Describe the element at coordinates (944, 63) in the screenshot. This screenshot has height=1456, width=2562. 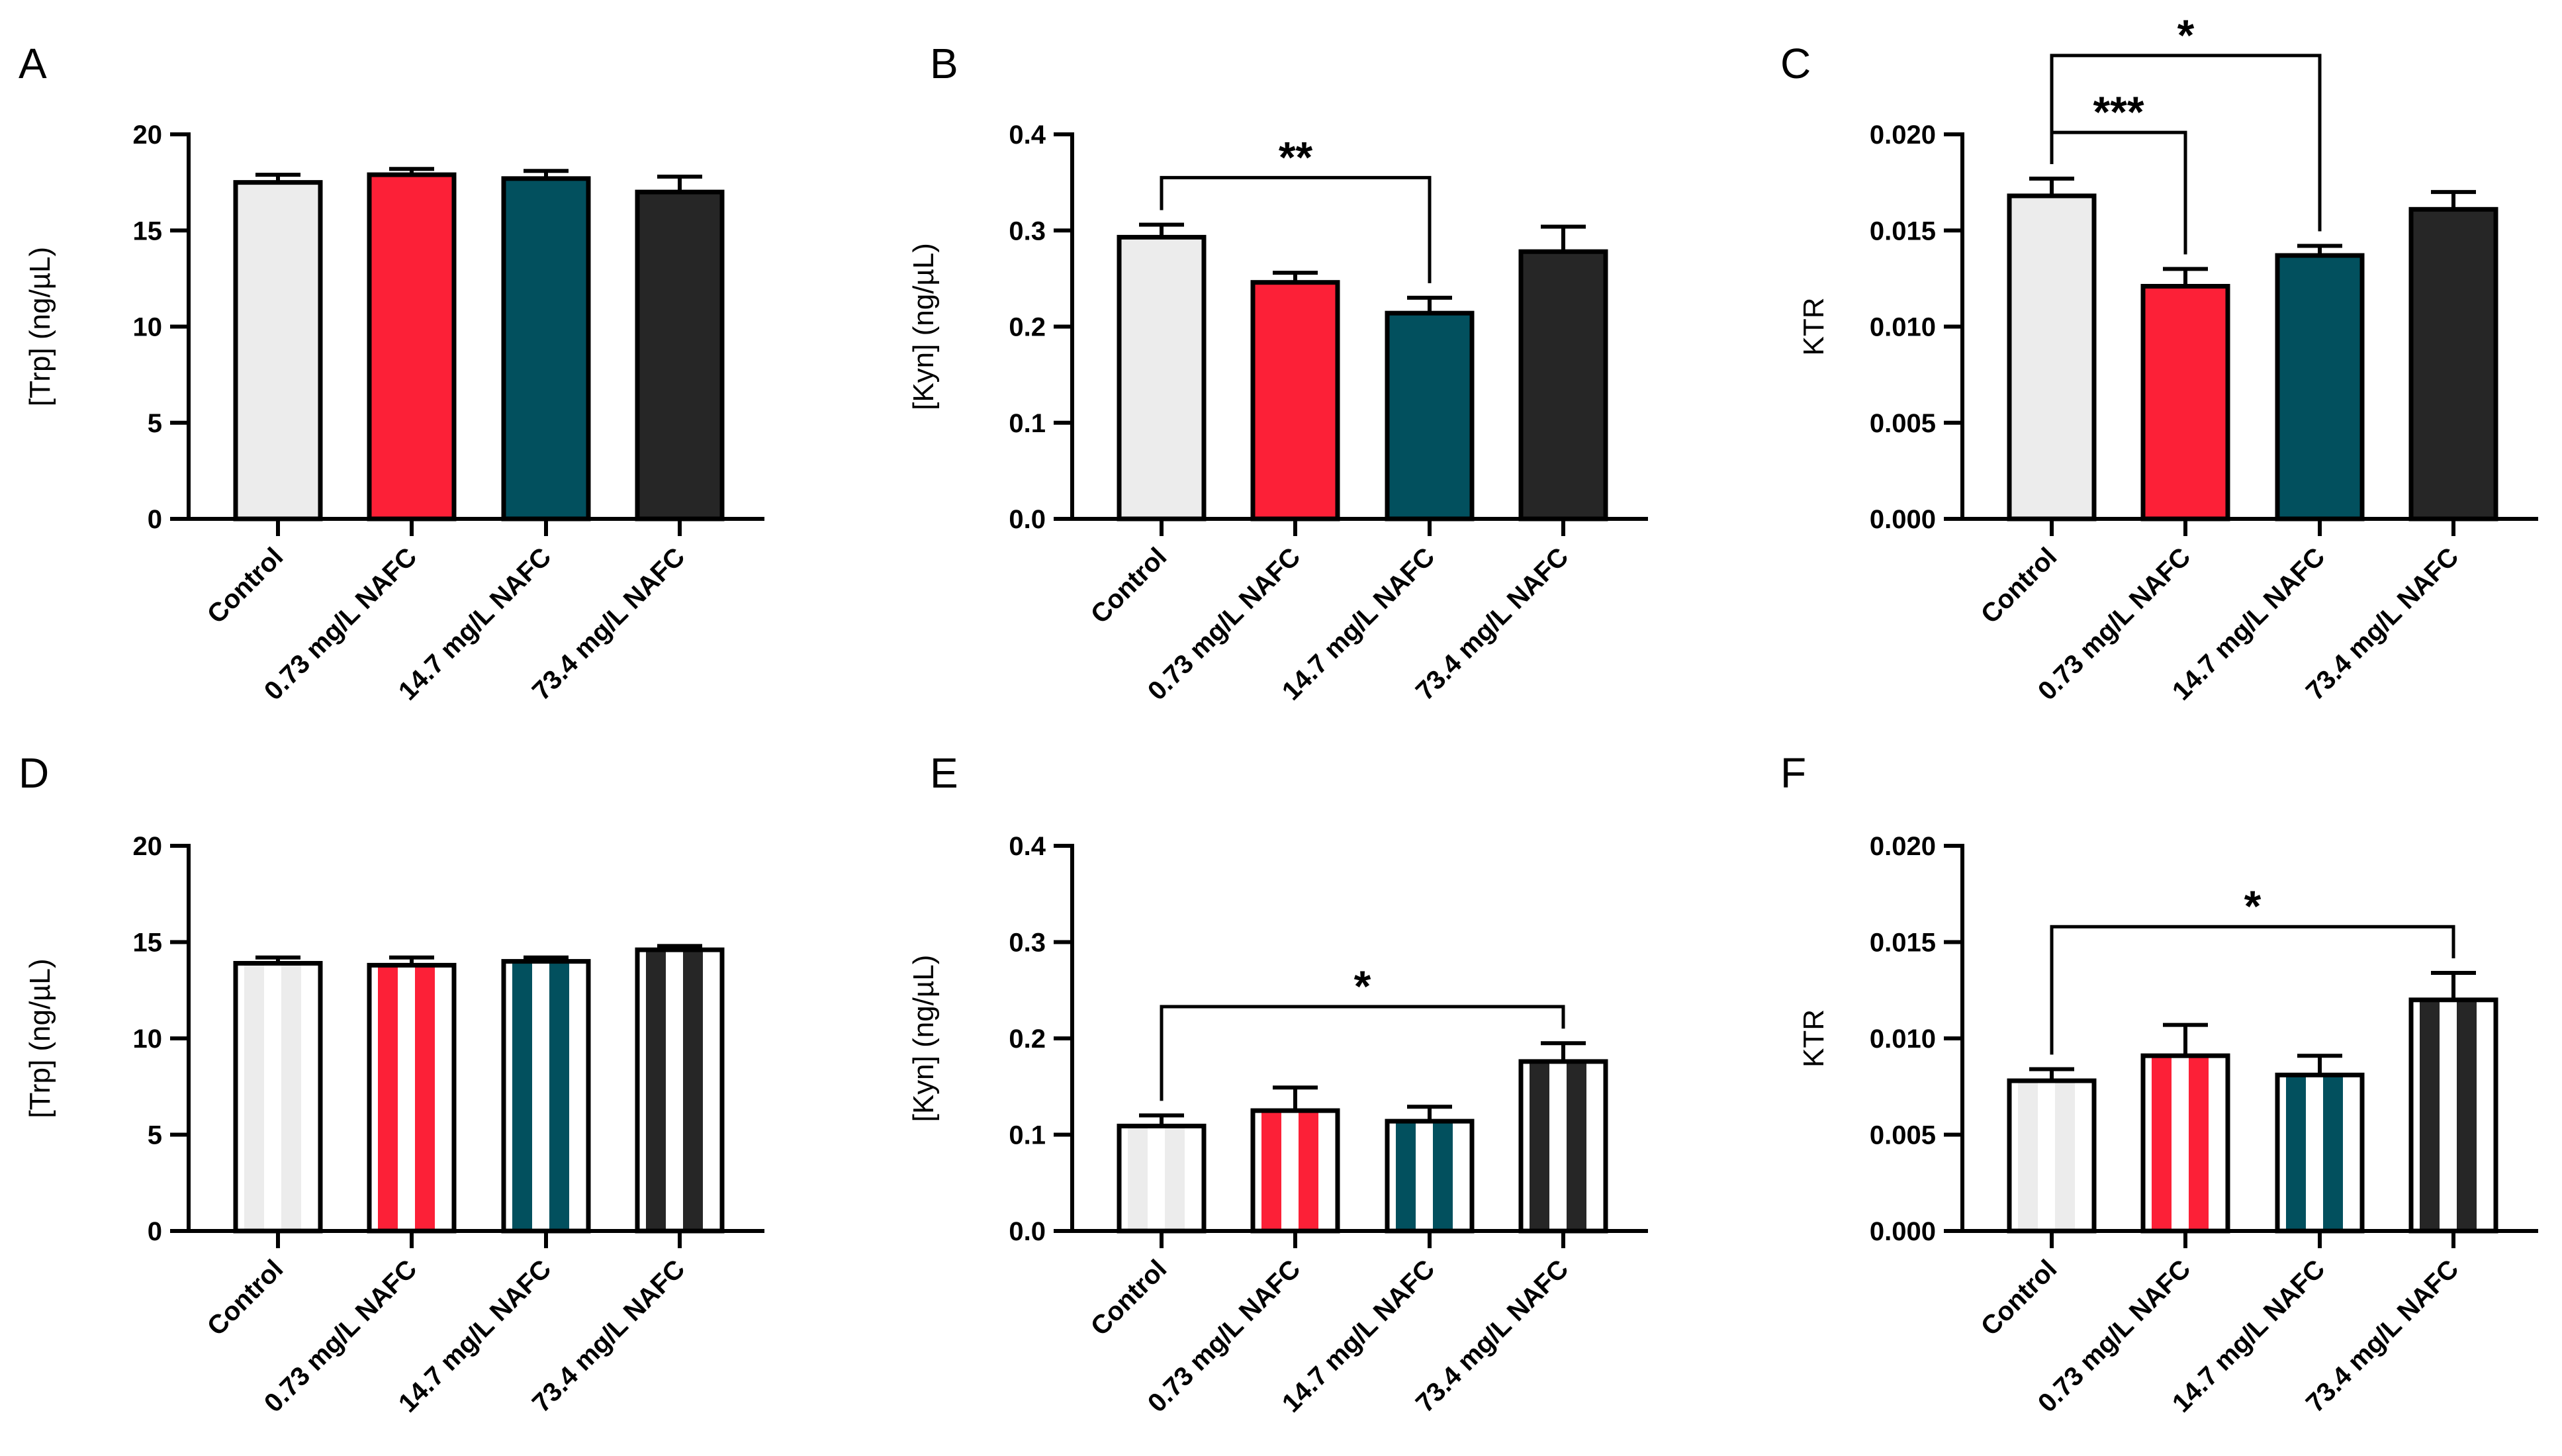
I see `panel-label: B` at that location.